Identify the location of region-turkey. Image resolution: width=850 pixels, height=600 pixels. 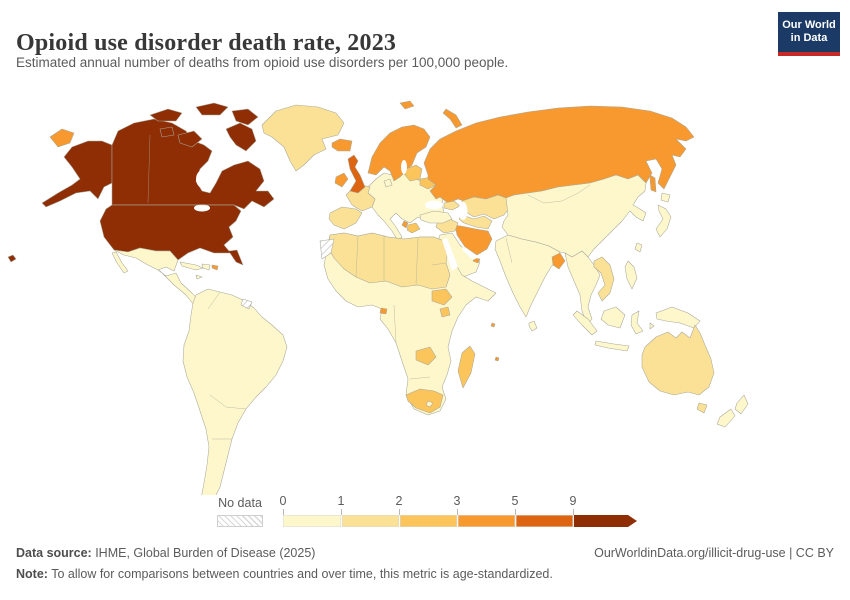
(436, 217).